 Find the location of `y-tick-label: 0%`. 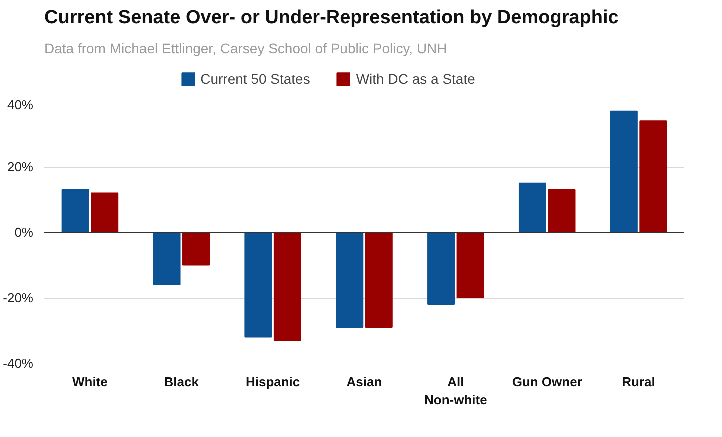

y-tick-label: 0% is located at coordinates (24, 232).